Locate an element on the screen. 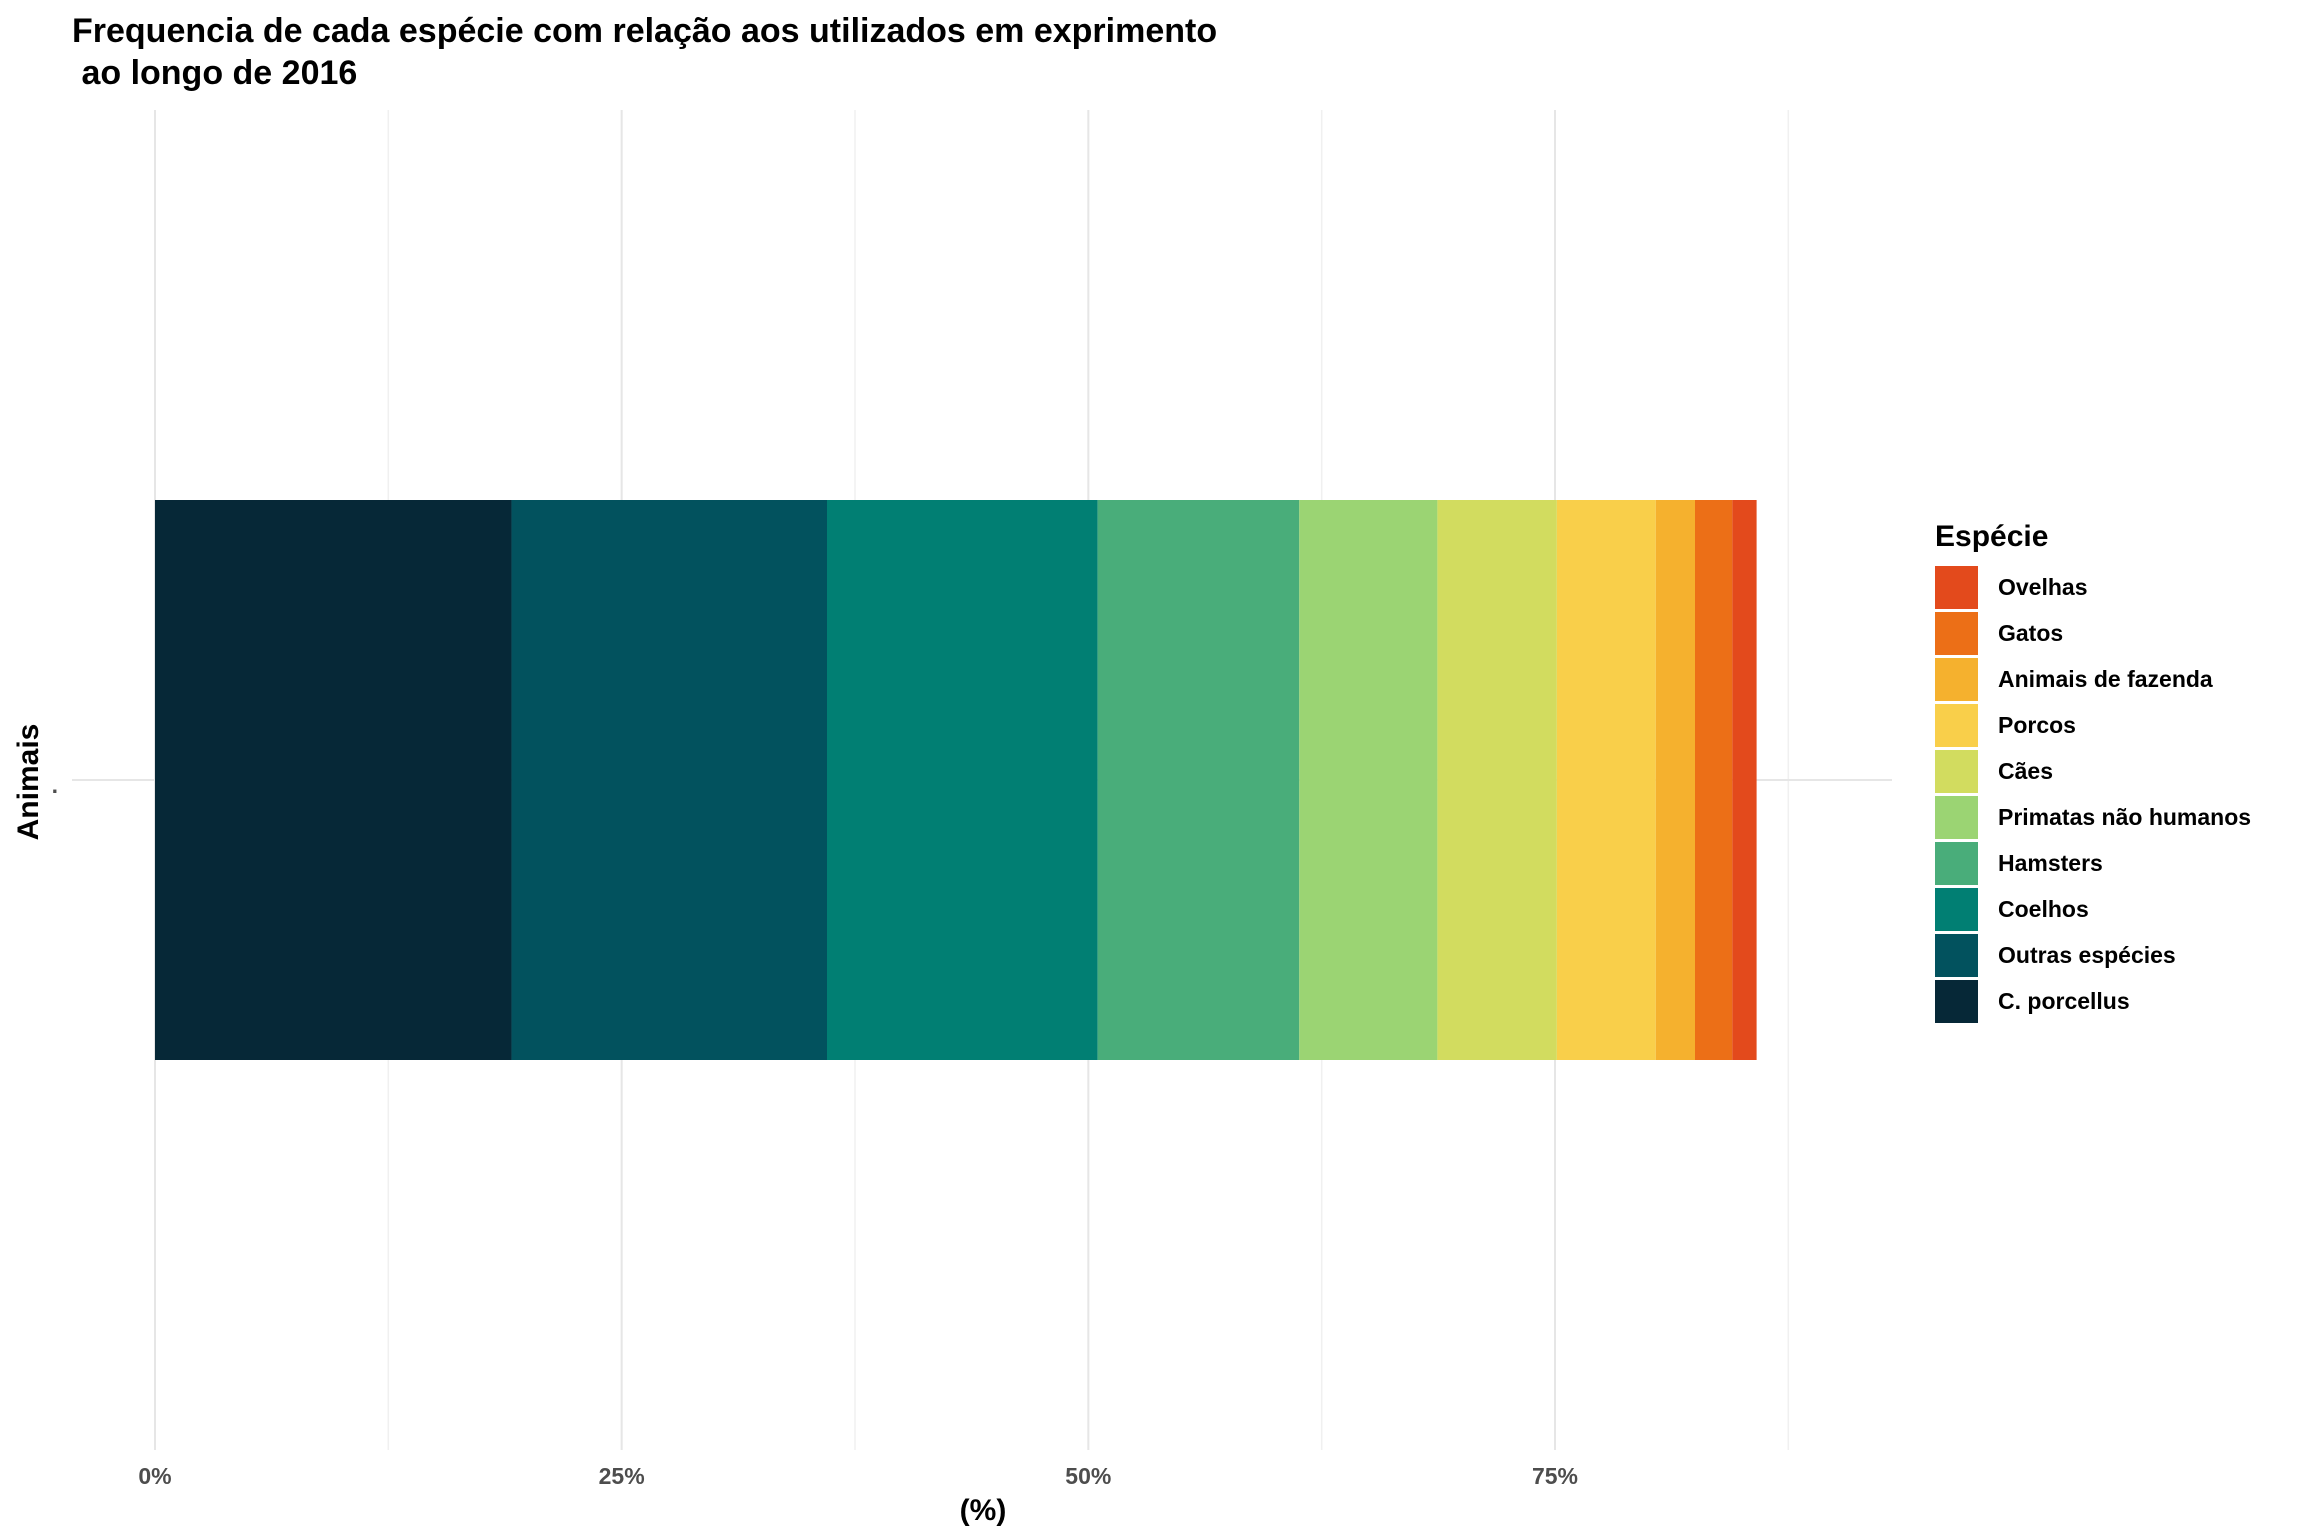  legend-label: Ovelhas is located at coordinates (2043, 586).